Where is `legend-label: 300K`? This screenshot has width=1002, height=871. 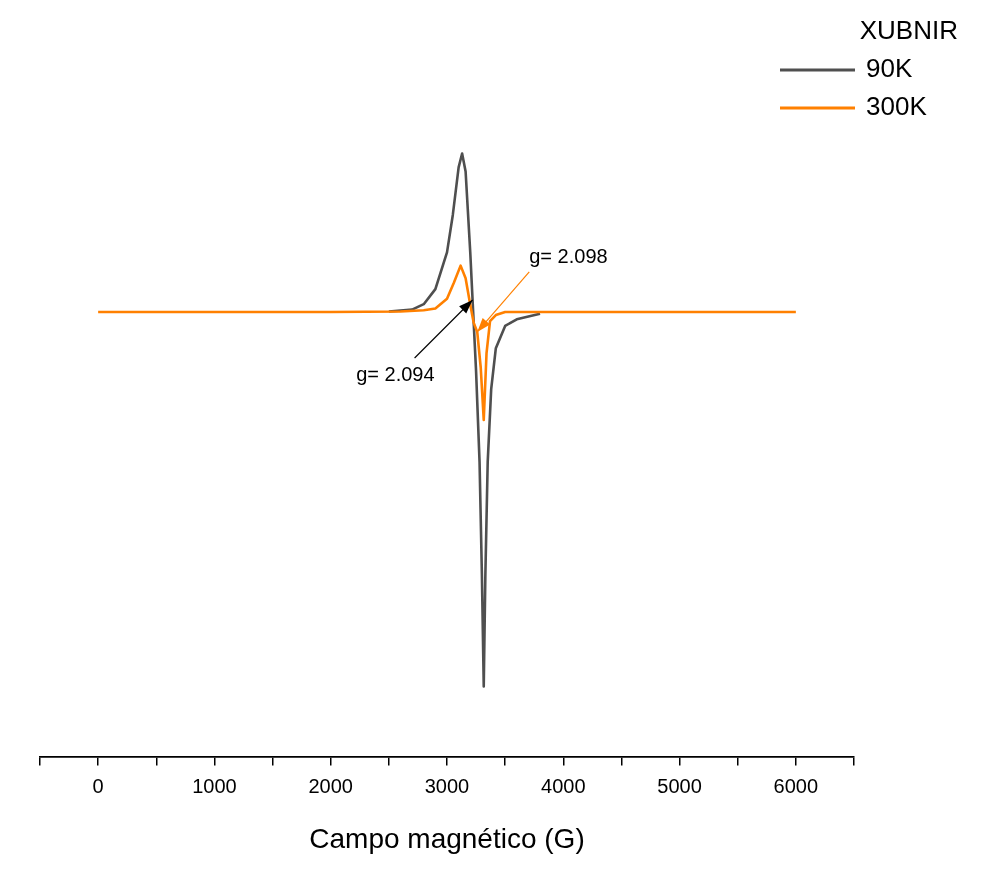
legend-label: 300K is located at coordinates (897, 106).